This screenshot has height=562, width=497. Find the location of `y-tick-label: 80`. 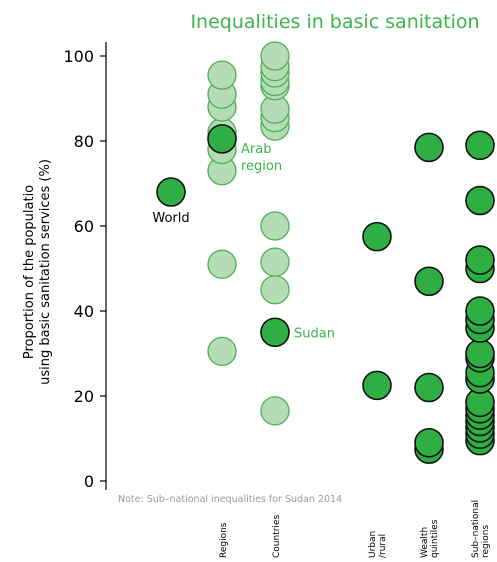

y-tick-label: 80 is located at coordinates (84, 141).